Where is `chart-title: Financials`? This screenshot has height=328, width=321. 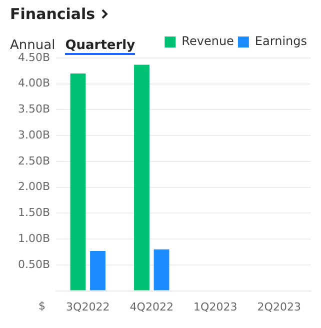 chart-title: Financials is located at coordinates (53, 14).